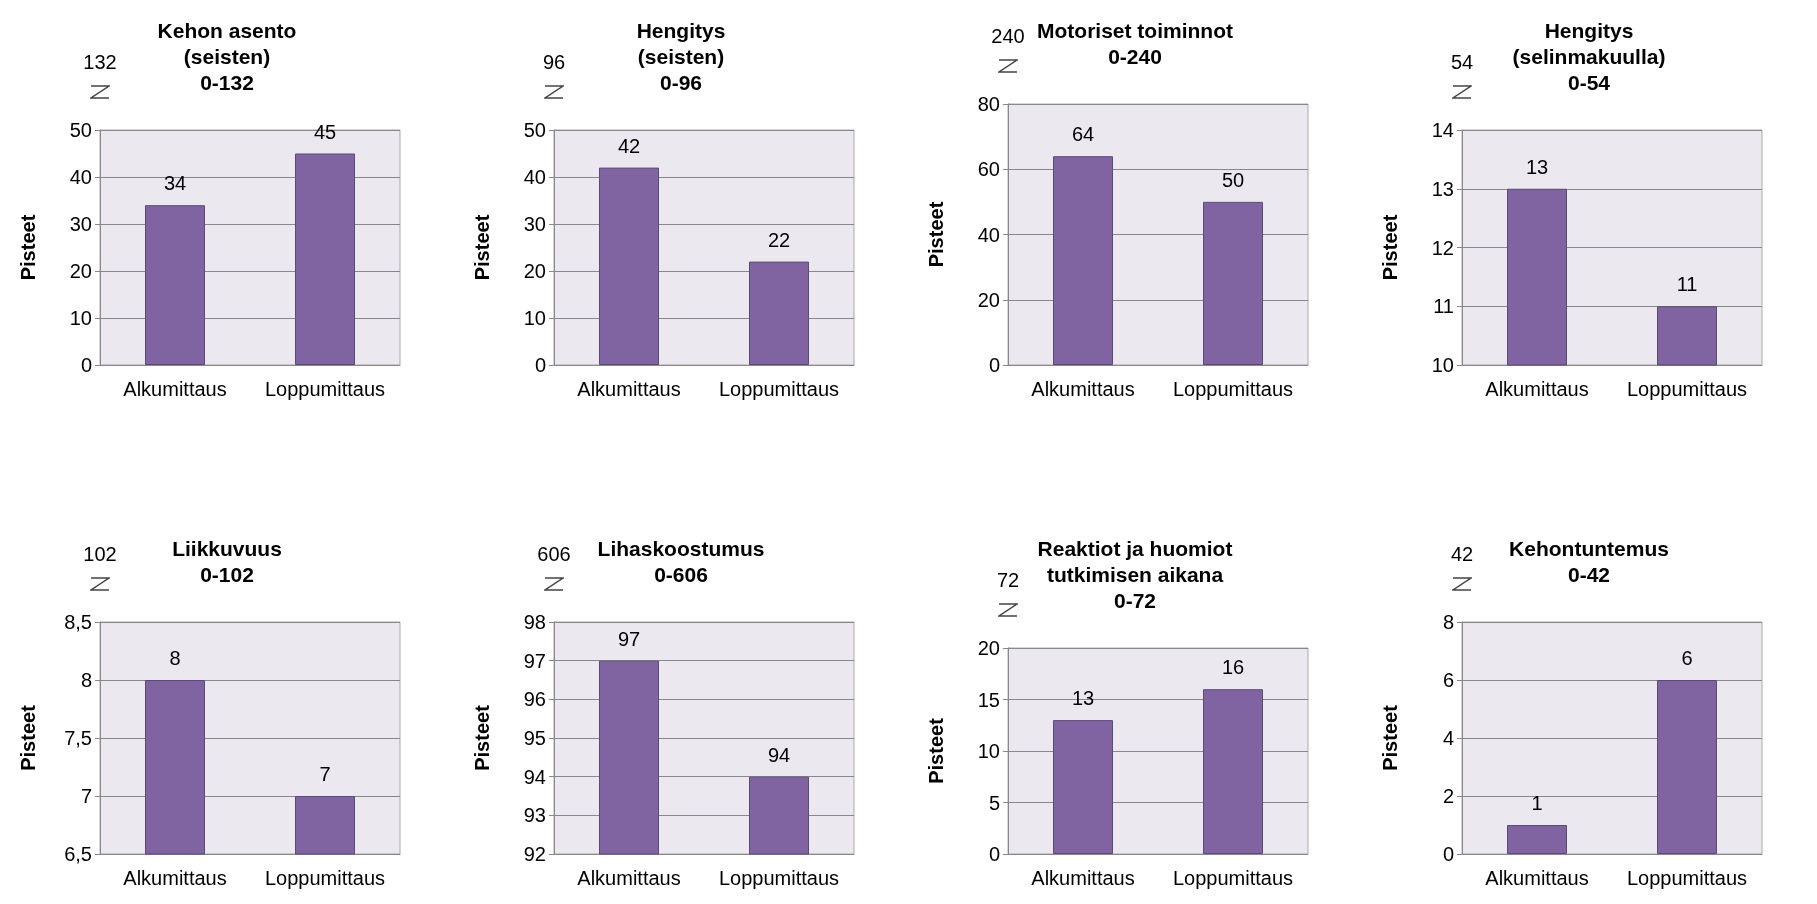 This screenshot has height=904, width=1817. What do you see at coordinates (1448, 738) in the screenshot?
I see `y-tick-label: 4` at bounding box center [1448, 738].